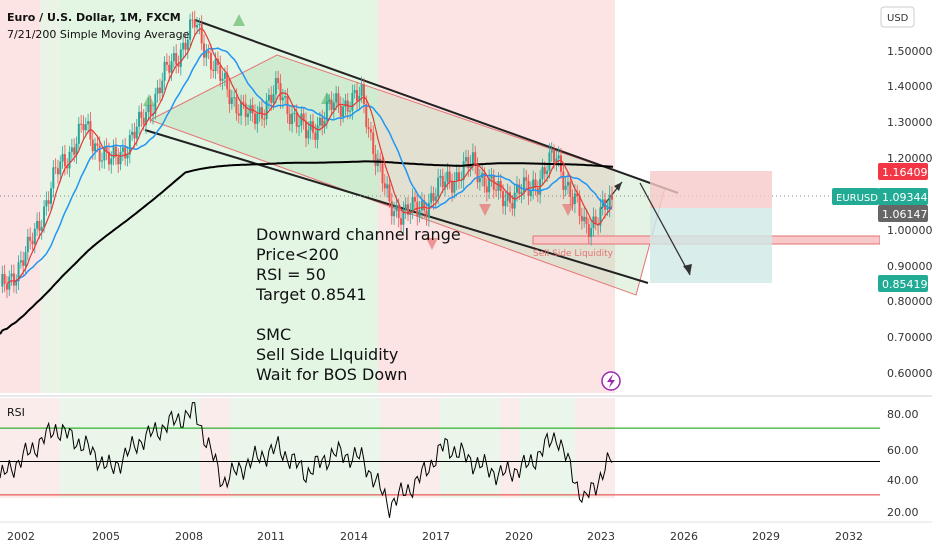 This screenshot has width=932, height=554. I want to click on rsi-tick: 60.00, so click(903, 450).